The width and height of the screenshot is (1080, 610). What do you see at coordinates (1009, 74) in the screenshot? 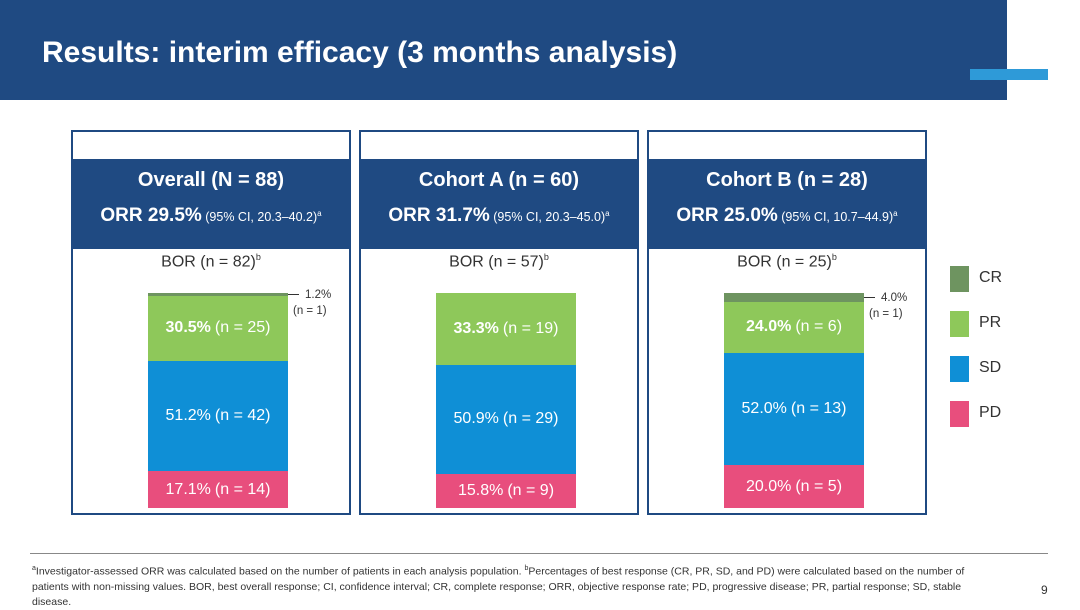
I see `accent-bar` at bounding box center [1009, 74].